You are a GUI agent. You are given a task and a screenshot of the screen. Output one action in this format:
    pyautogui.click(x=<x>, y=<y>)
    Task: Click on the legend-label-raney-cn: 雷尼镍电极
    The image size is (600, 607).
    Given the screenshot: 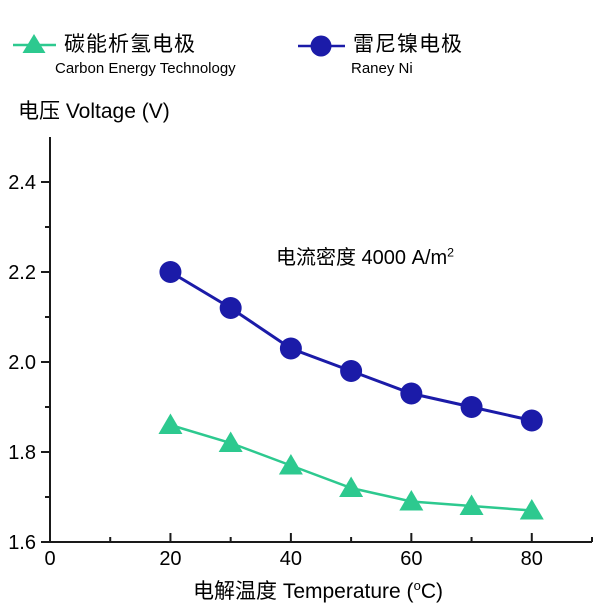 What is the action you would take?
    pyautogui.click(x=408, y=44)
    